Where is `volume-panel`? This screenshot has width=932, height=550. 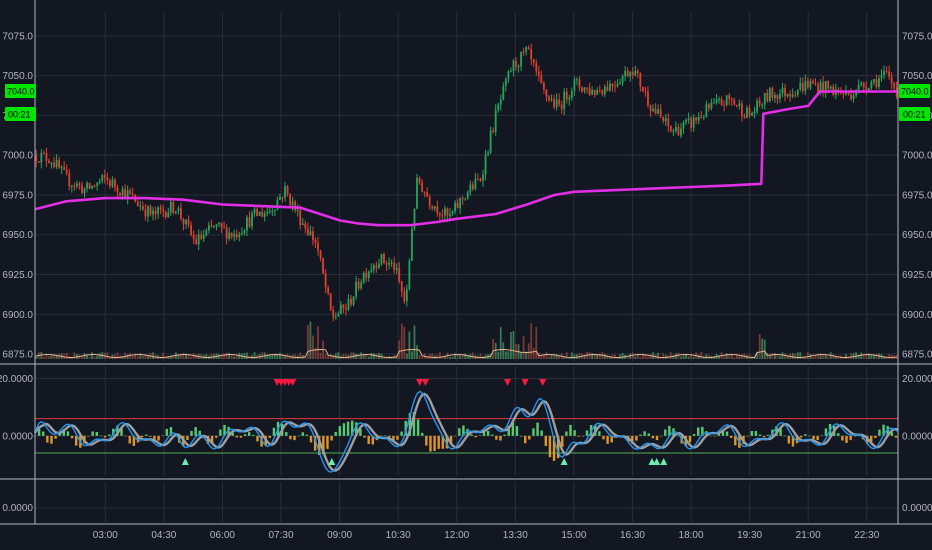 volume-panel is located at coordinates (466, 340).